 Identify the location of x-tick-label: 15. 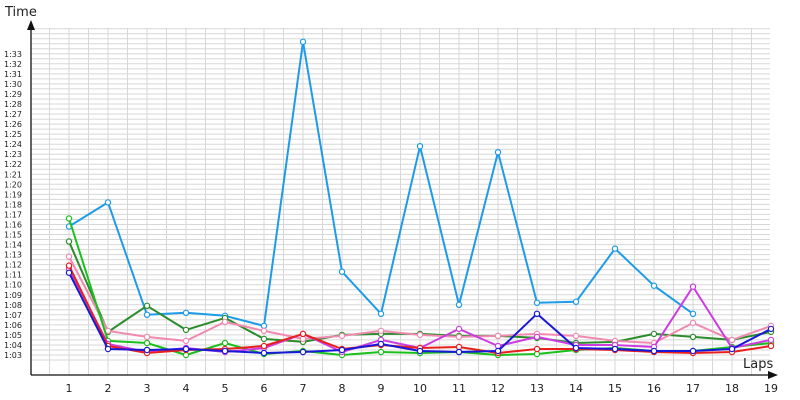
(615, 388).